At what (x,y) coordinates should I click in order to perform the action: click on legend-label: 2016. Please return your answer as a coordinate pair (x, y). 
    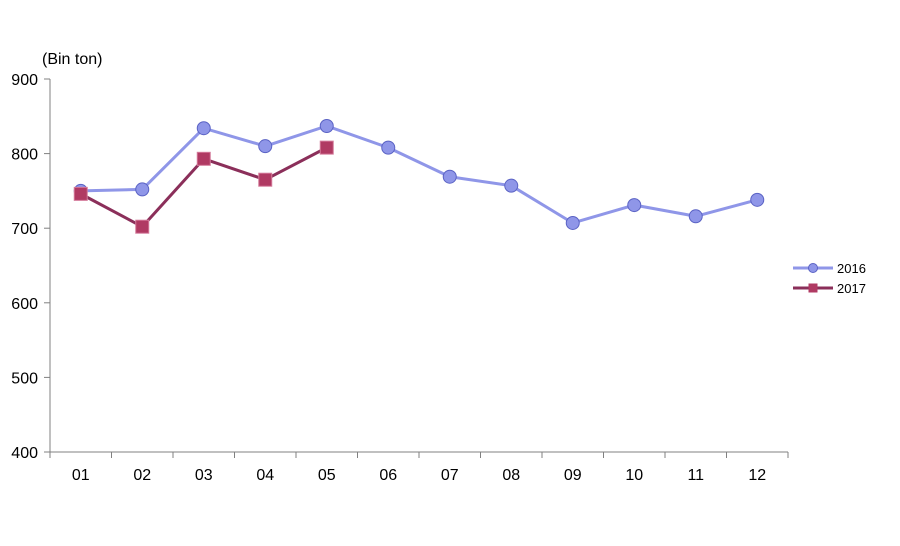
    Looking at the image, I should click on (851, 268).